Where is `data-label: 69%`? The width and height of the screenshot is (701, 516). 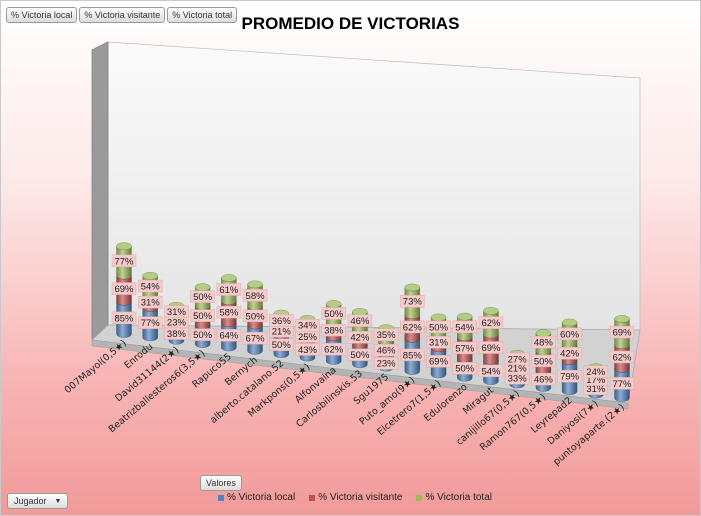
data-label: 69% is located at coordinates (622, 332).